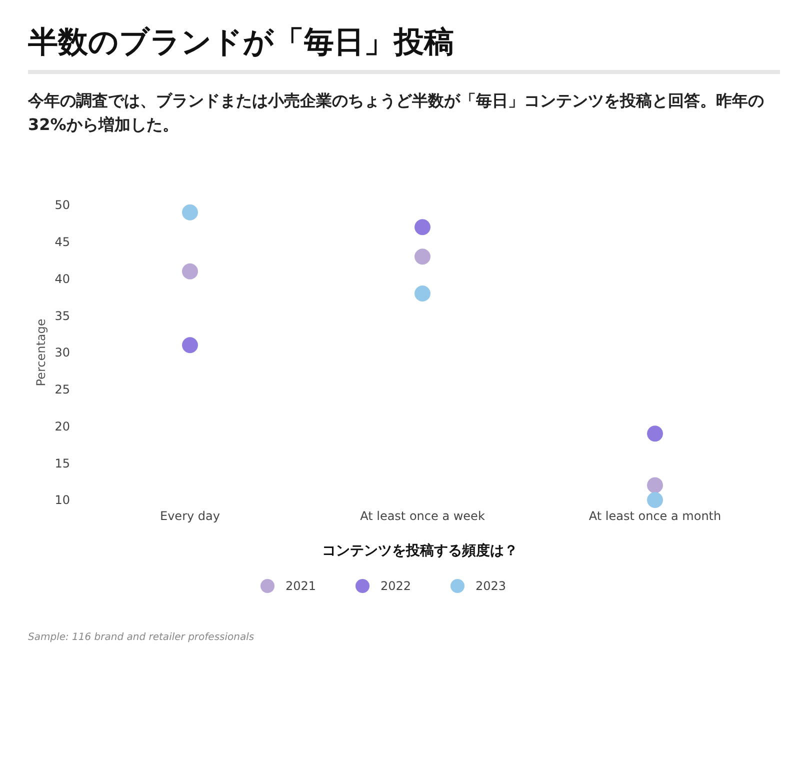 The width and height of the screenshot is (800, 783). What do you see at coordinates (655, 516) in the screenshot?
I see `x-tick-label: At least once a month` at bounding box center [655, 516].